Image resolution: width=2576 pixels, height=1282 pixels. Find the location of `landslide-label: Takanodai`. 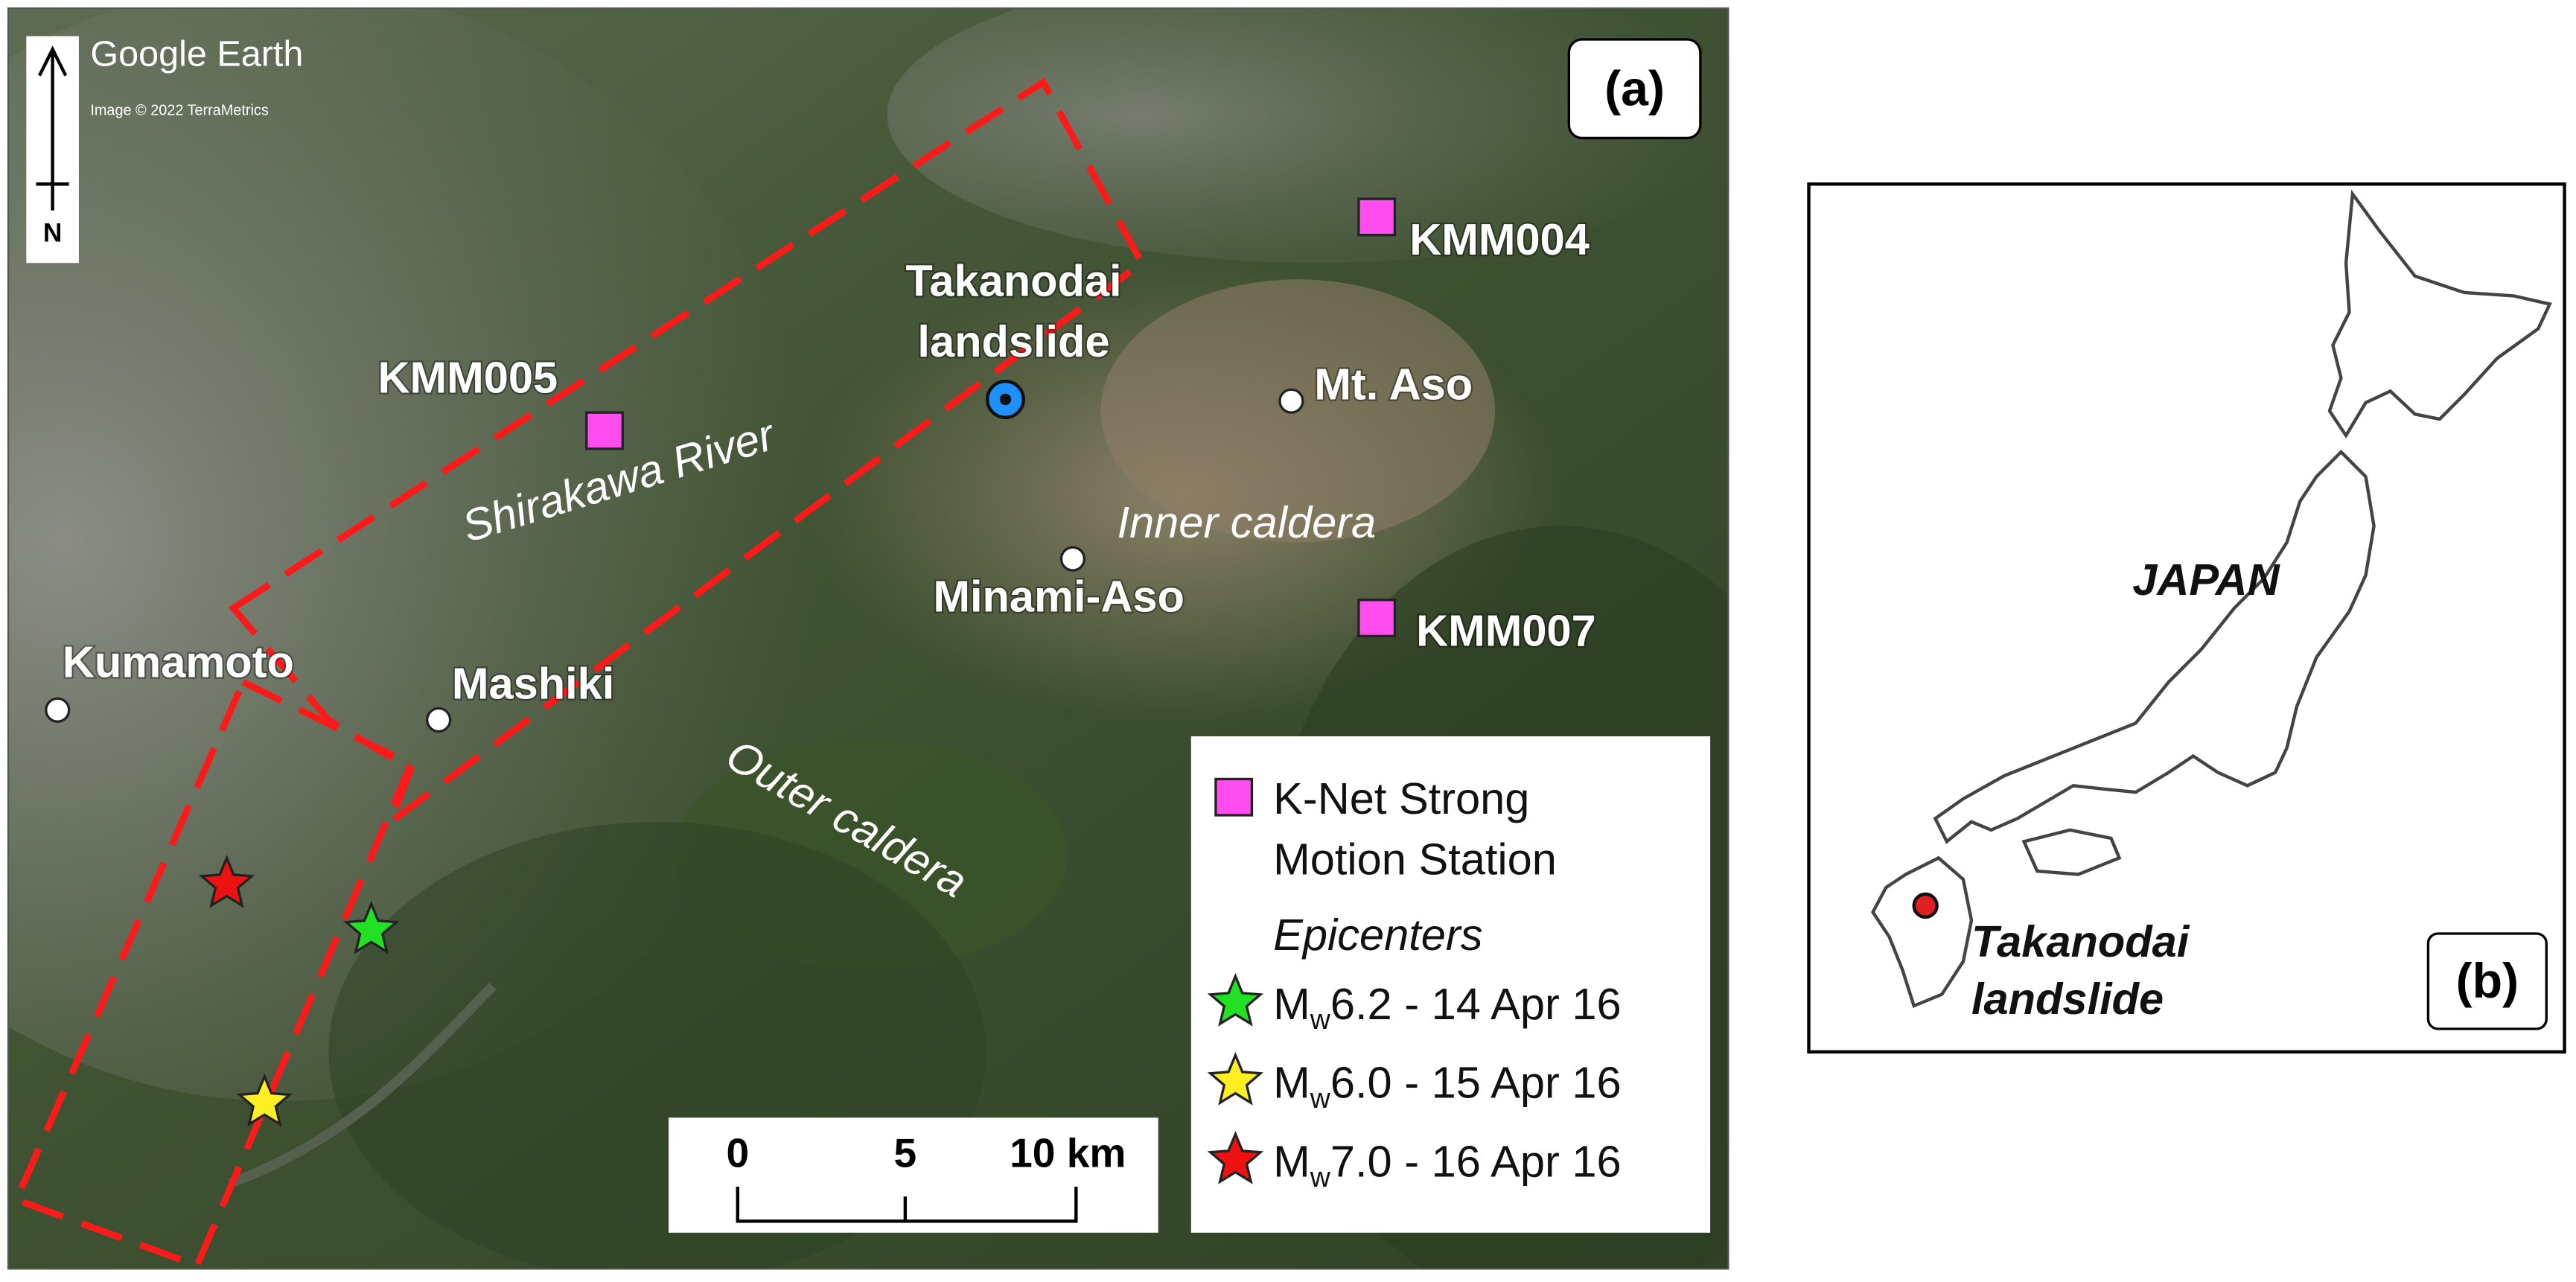

landslide-label: Takanodai is located at coordinates (1013, 280).